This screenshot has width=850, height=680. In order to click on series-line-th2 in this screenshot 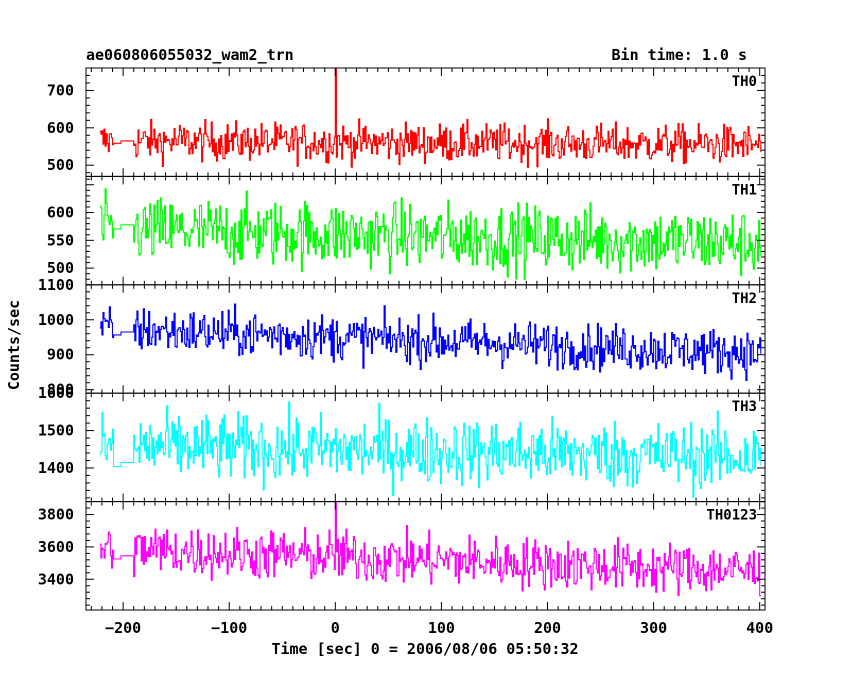, I will do `click(430, 342)`.